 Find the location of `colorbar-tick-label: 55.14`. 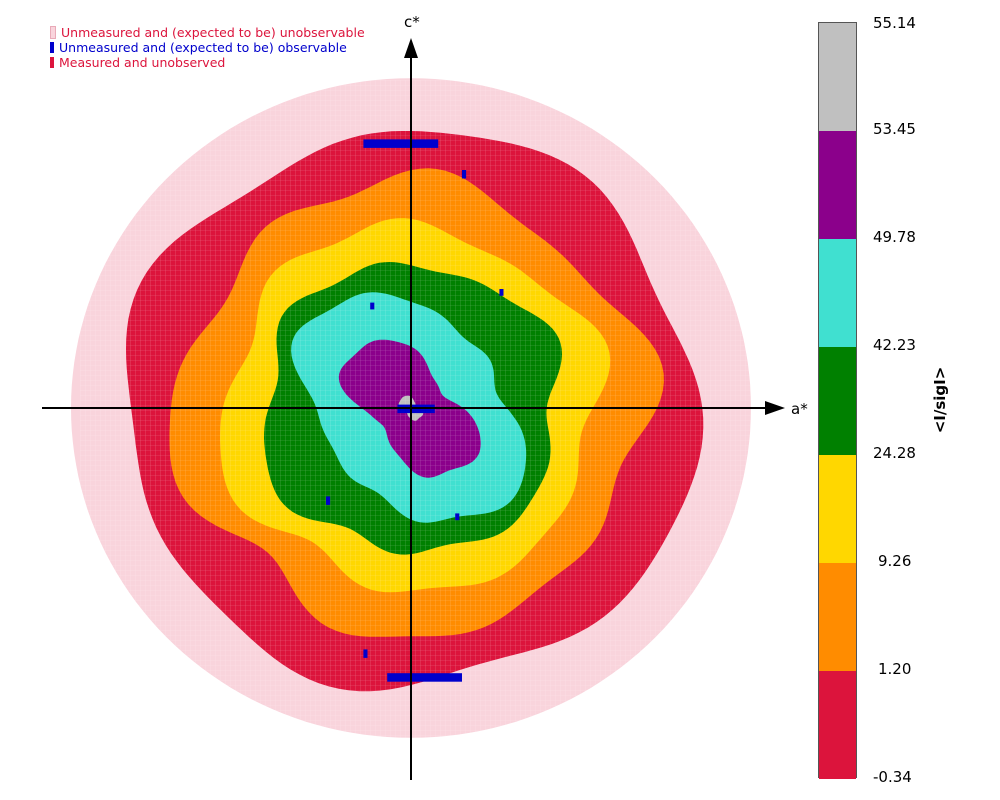

colorbar-tick-label: 55.14 is located at coordinates (894, 23).